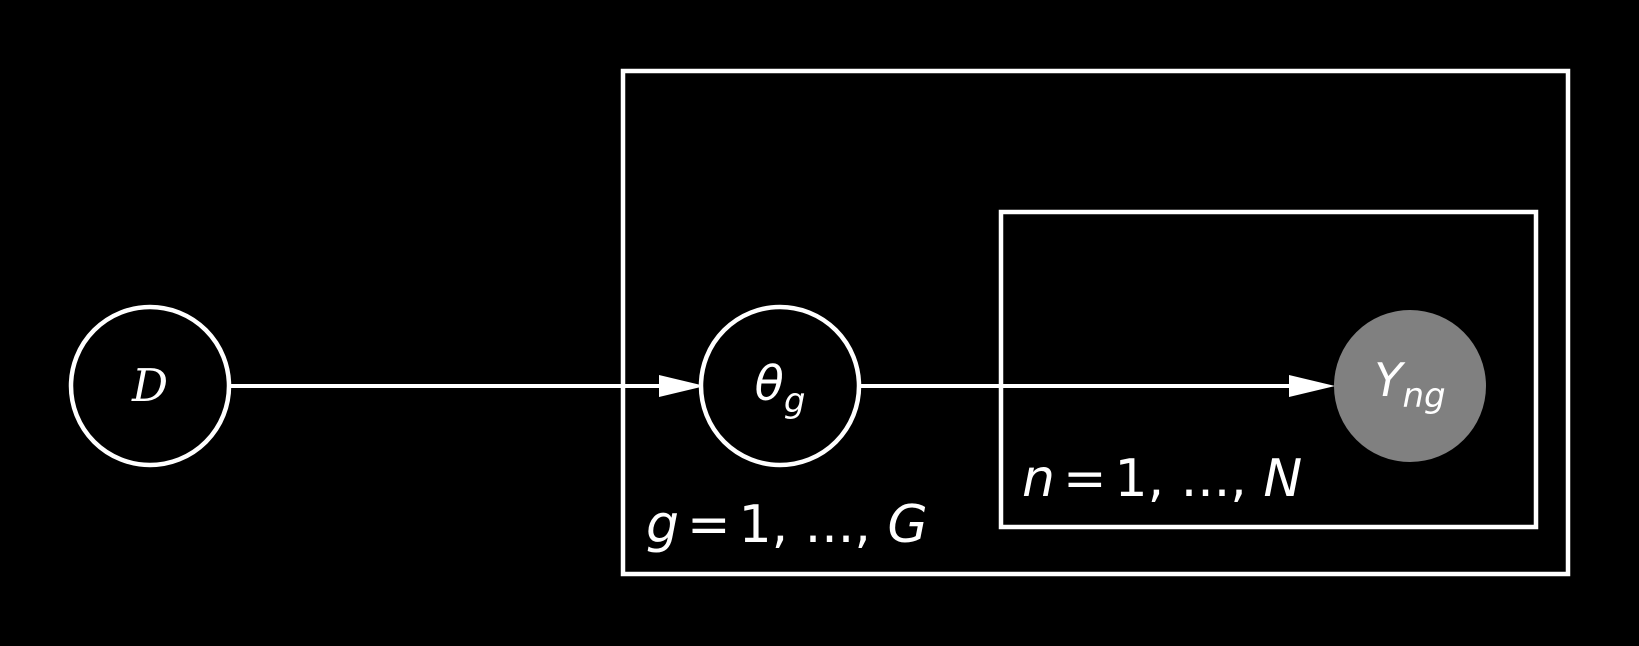  I want to click on plate-outer-equals: =, so click(709, 525).